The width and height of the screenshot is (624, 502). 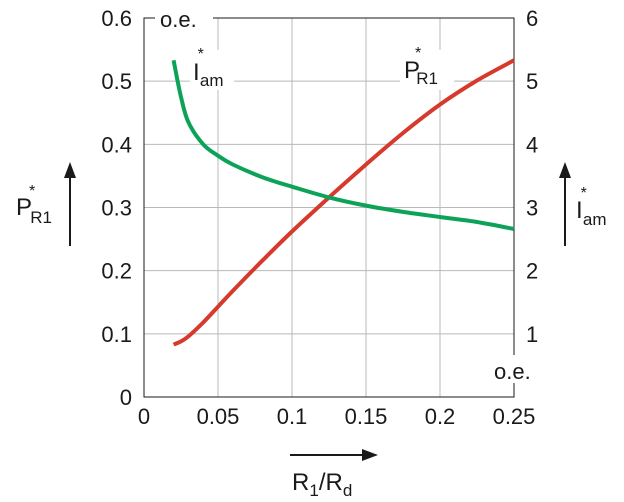 What do you see at coordinates (116, 144) in the screenshot?
I see `y-left-tick-label: 0.4` at bounding box center [116, 144].